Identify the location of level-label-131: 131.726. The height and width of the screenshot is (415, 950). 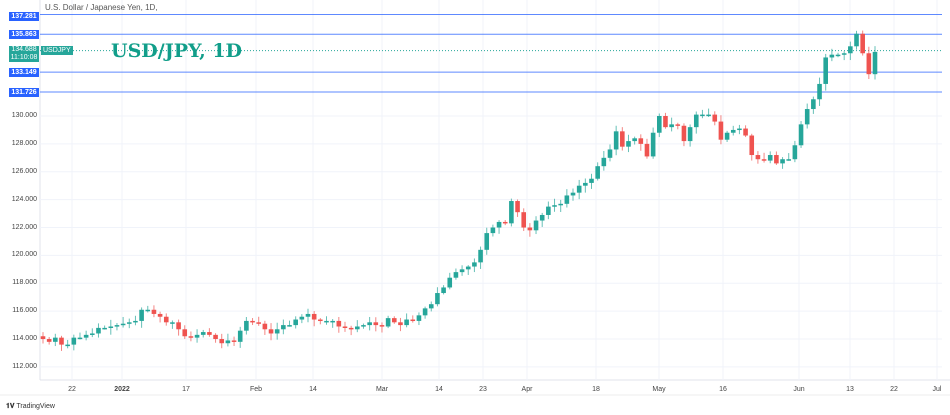
(24, 92).